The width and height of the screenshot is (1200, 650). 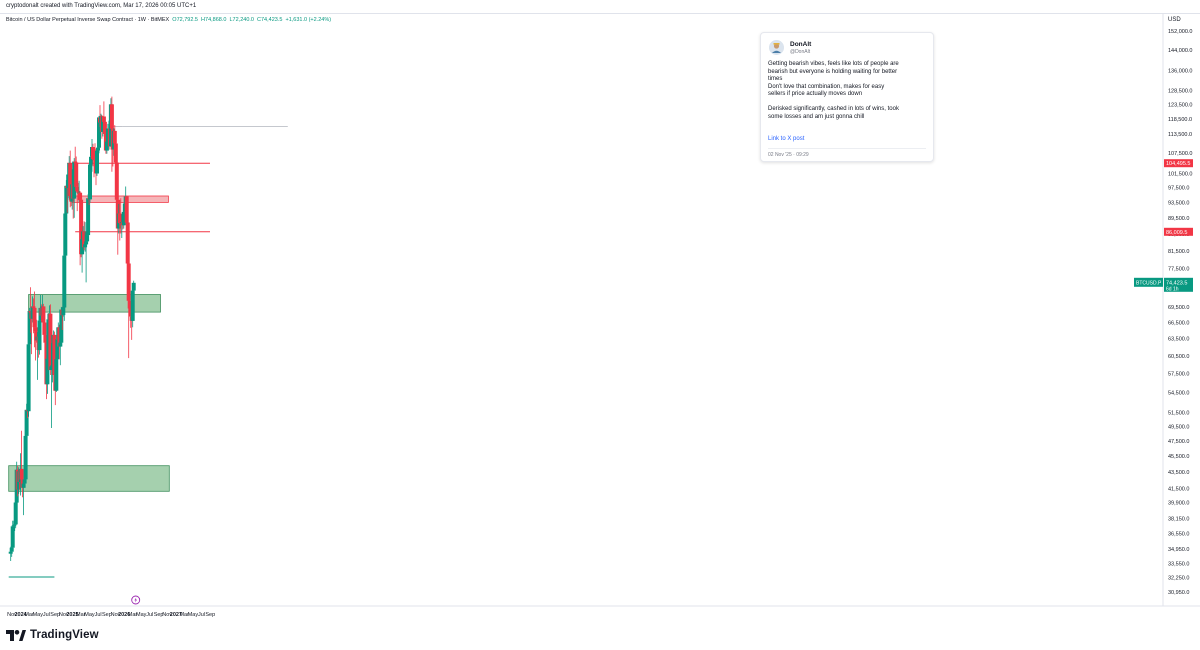 I want to click on tradingview-logo-icon, so click(x=16, y=635).